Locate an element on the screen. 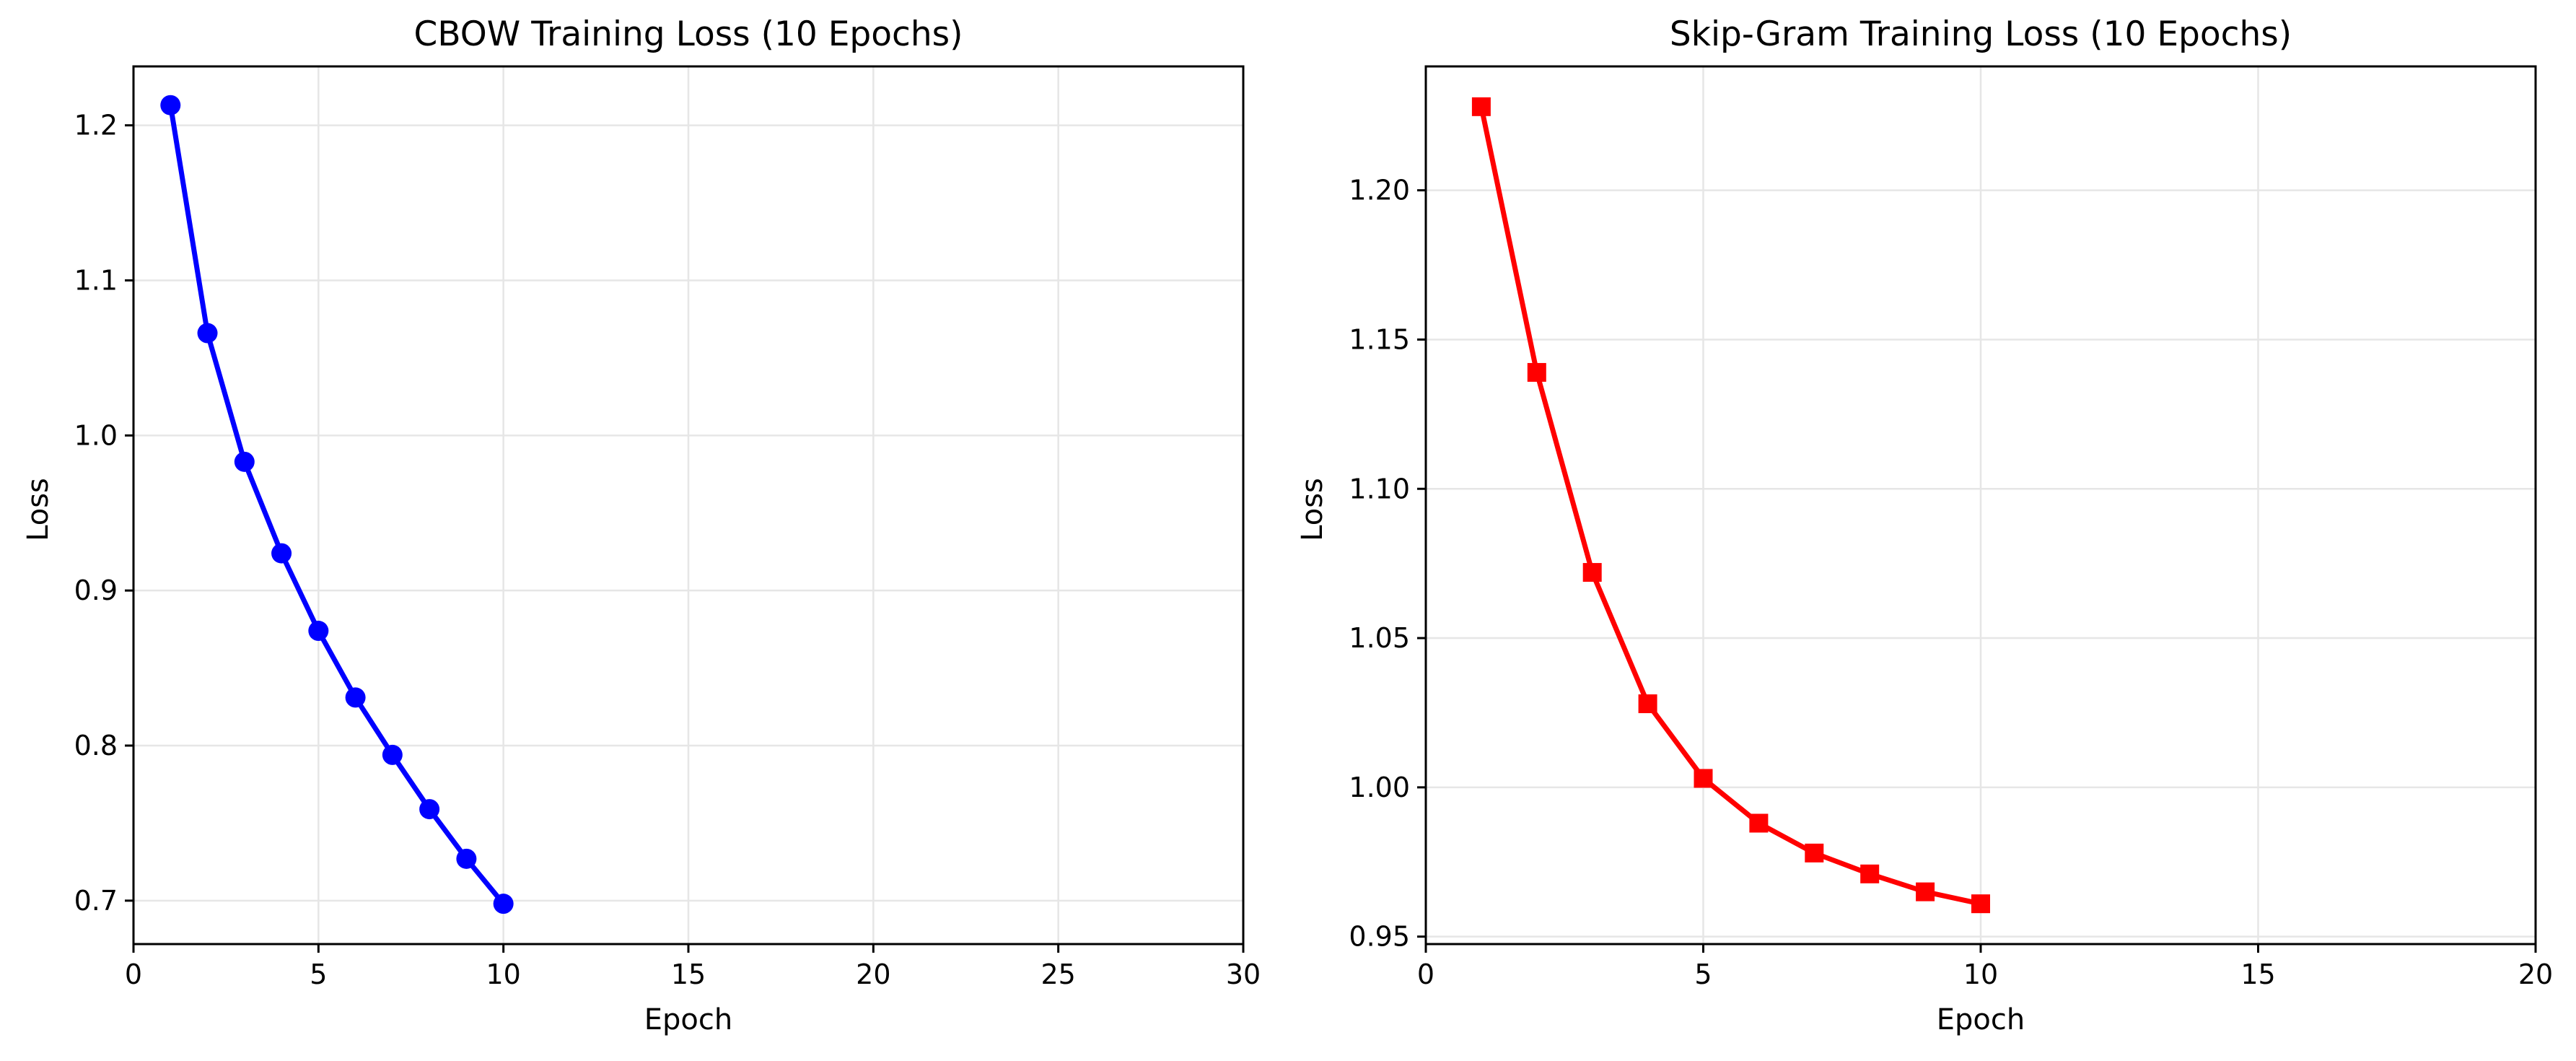  skipgram-x-axis-label: Epoch is located at coordinates (1981, 1019).